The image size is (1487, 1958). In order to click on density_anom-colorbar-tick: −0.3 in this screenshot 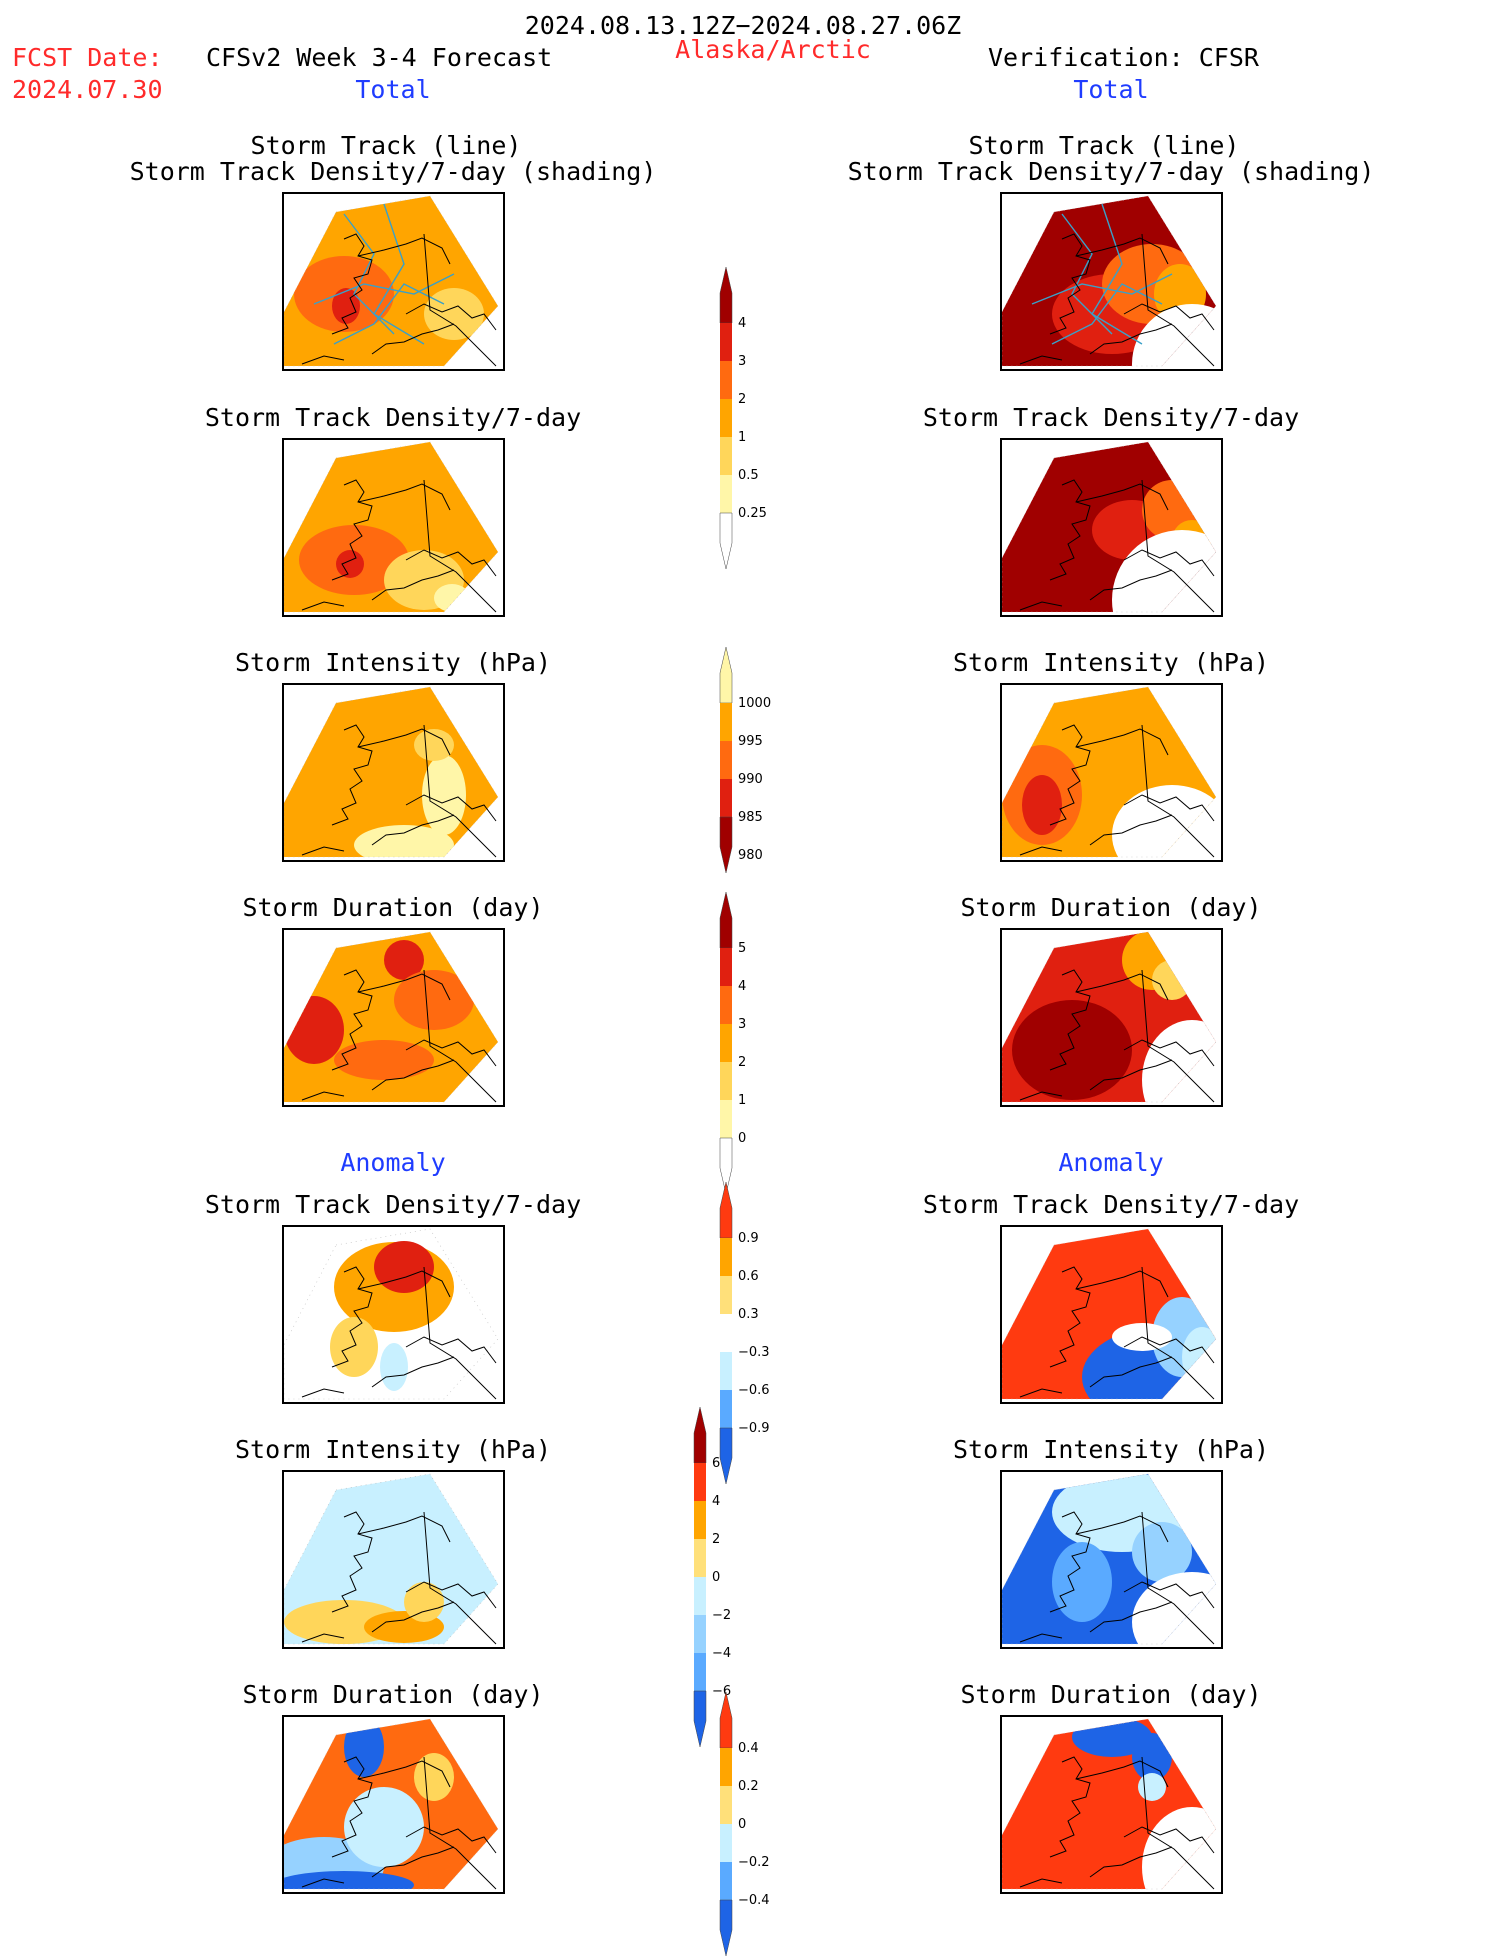, I will do `click(754, 1352)`.